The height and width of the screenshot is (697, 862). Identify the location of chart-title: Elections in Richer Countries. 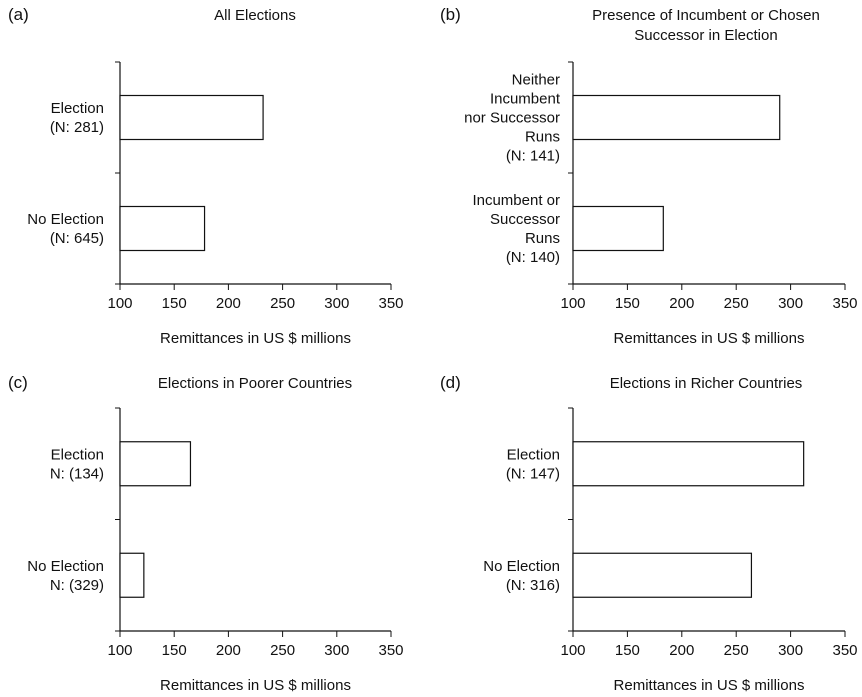
(706, 383).